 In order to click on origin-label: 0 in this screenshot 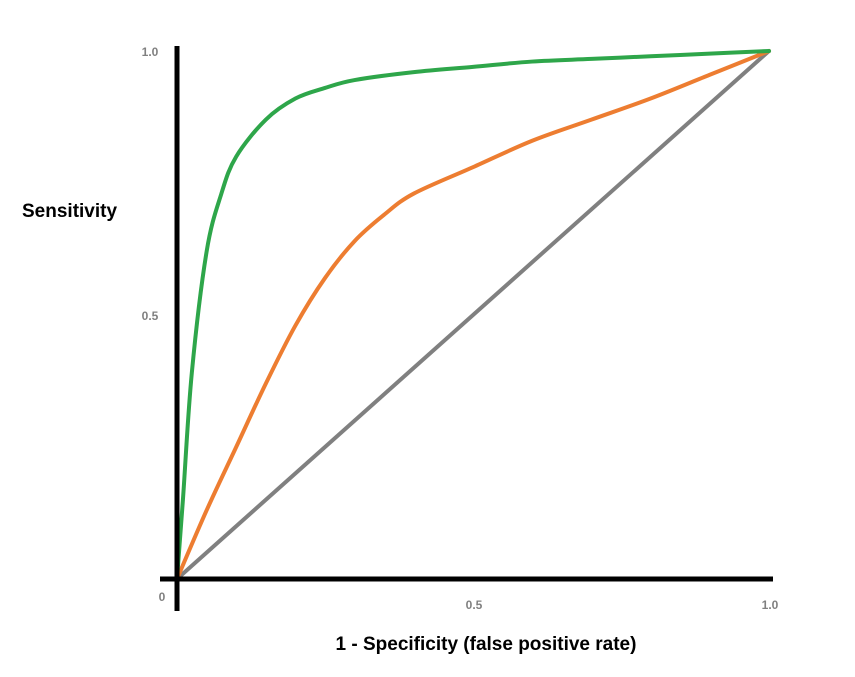, I will do `click(162, 597)`.